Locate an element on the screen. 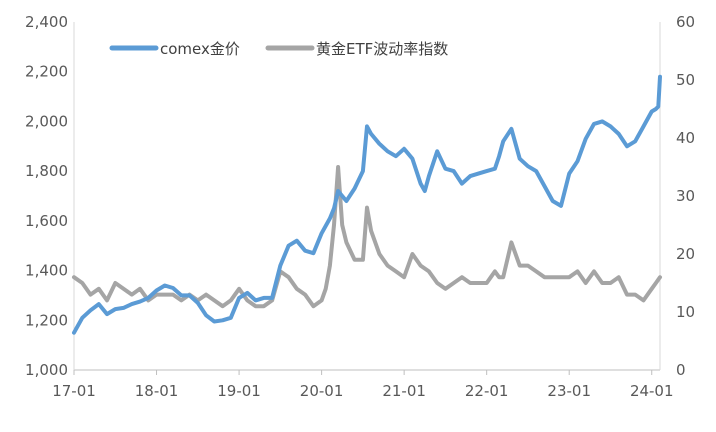  x-tick-label: 19-01 is located at coordinates (239, 391).